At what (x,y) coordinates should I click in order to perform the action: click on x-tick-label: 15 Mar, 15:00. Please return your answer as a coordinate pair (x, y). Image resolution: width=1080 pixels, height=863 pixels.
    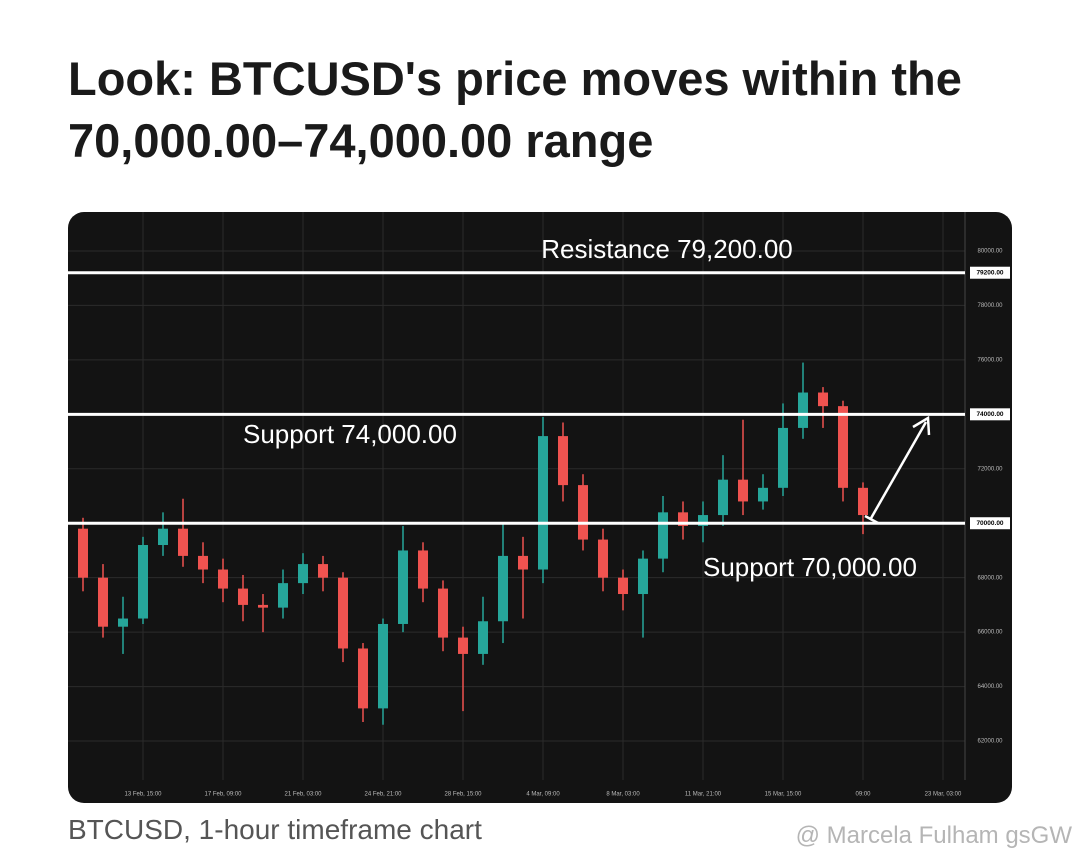
    Looking at the image, I should click on (783, 795).